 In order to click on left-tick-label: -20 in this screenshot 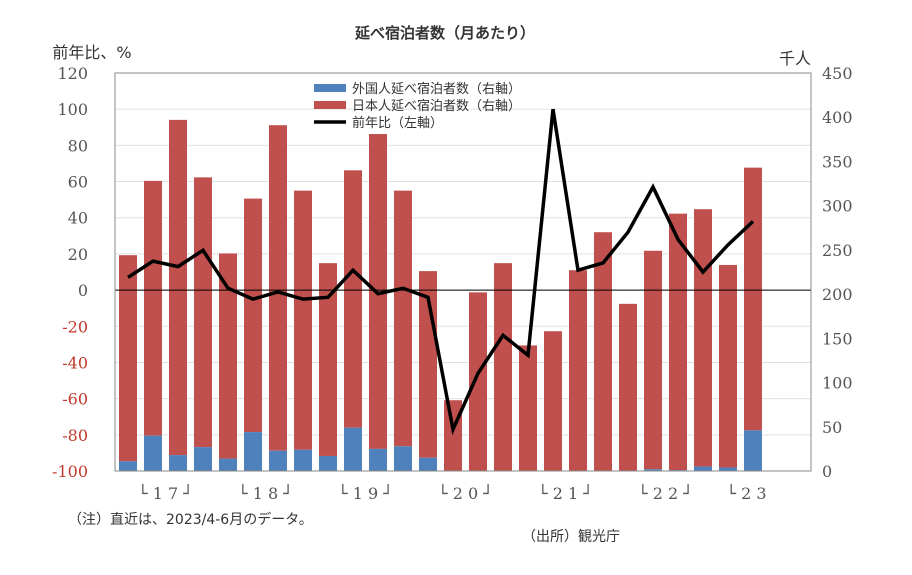, I will do `click(75, 326)`.